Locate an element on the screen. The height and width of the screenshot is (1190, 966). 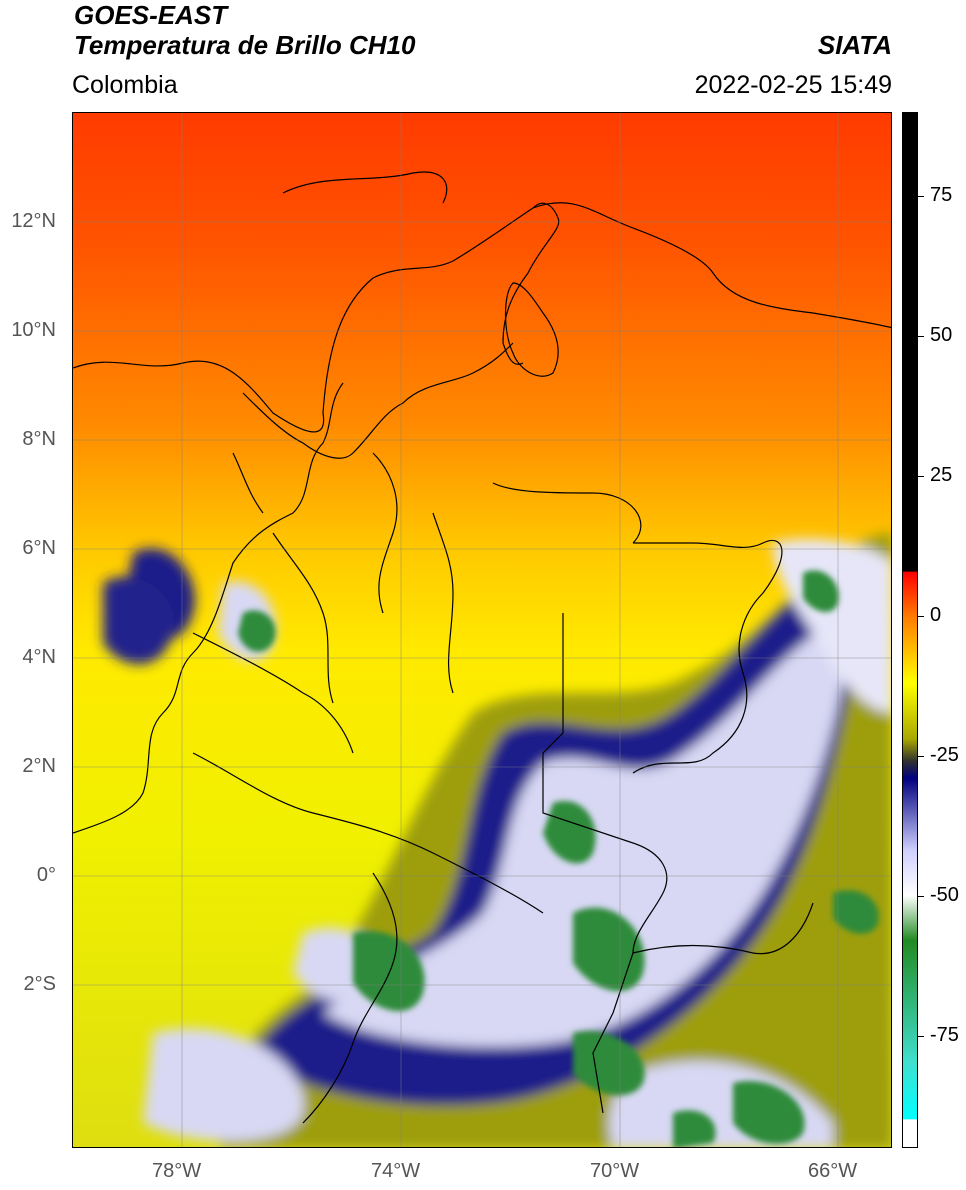
y-tick-4n: 4°N is located at coordinates (39, 657).